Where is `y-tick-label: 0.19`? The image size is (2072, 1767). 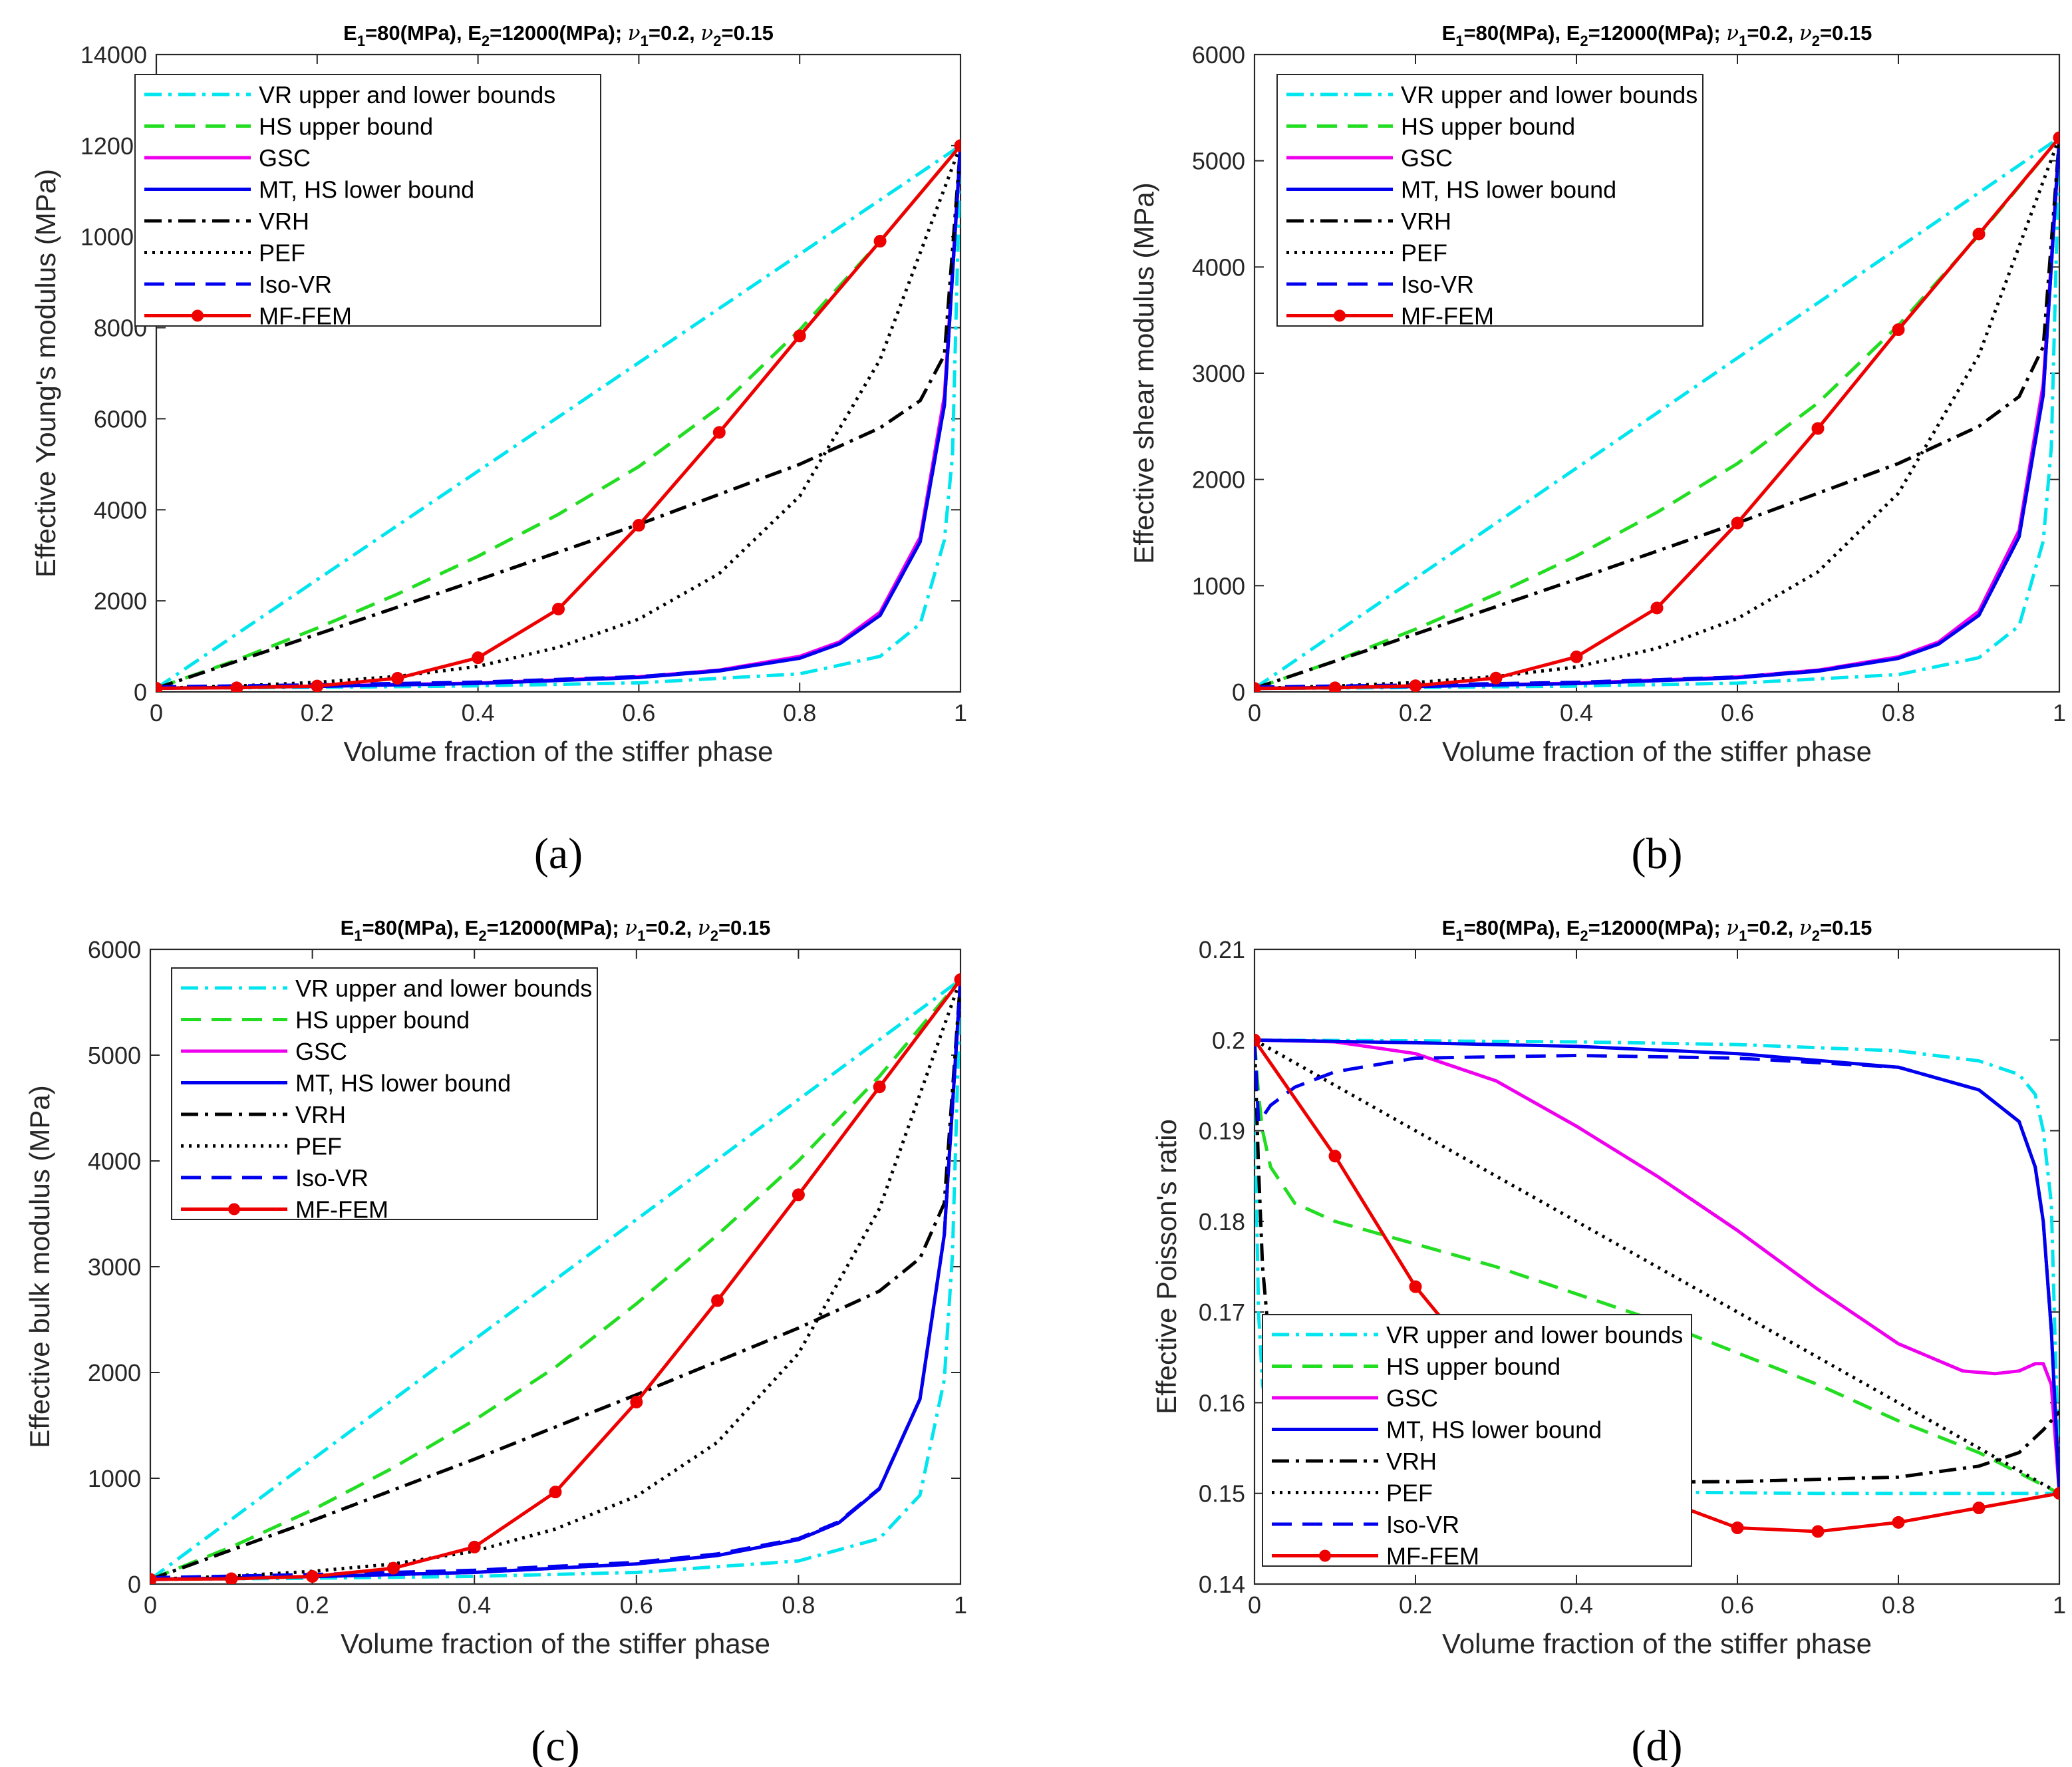 y-tick-label: 0.19 is located at coordinates (1222, 1131).